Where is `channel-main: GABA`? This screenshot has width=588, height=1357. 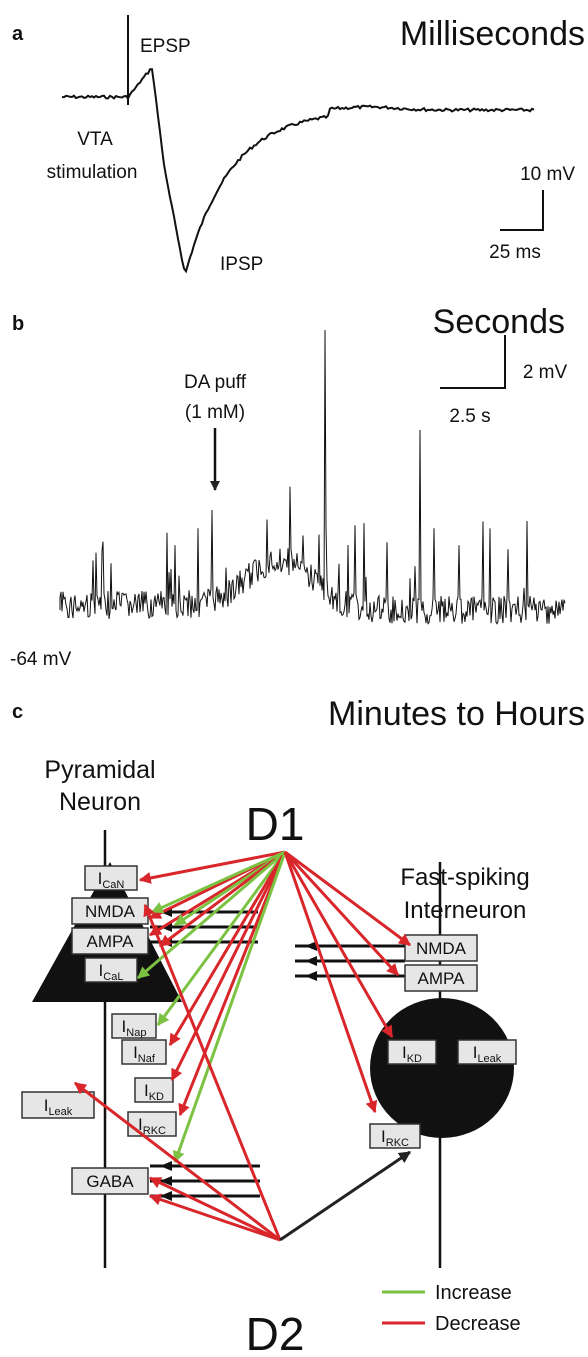 channel-main: GABA is located at coordinates (110, 1181).